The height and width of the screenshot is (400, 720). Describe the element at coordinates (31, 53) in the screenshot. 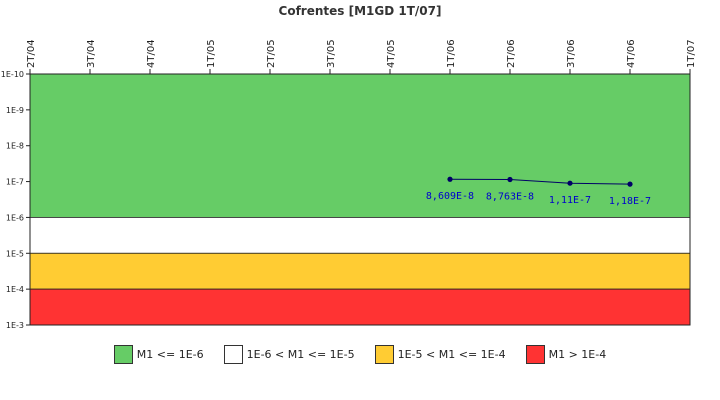

I see `x-tick-label: 2T/04` at that location.